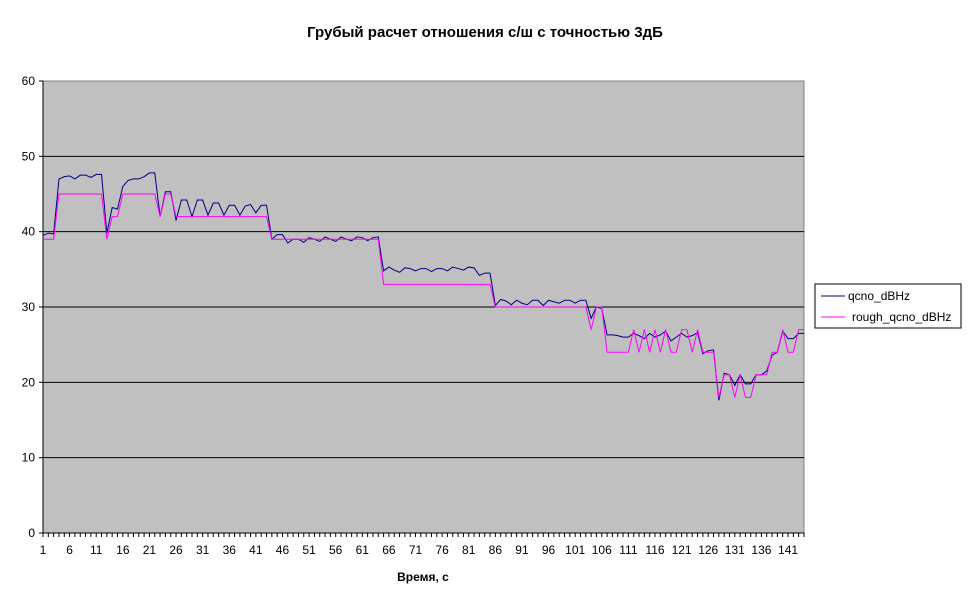  What do you see at coordinates (256, 550) in the screenshot?
I see `x-tick-label: 41` at bounding box center [256, 550].